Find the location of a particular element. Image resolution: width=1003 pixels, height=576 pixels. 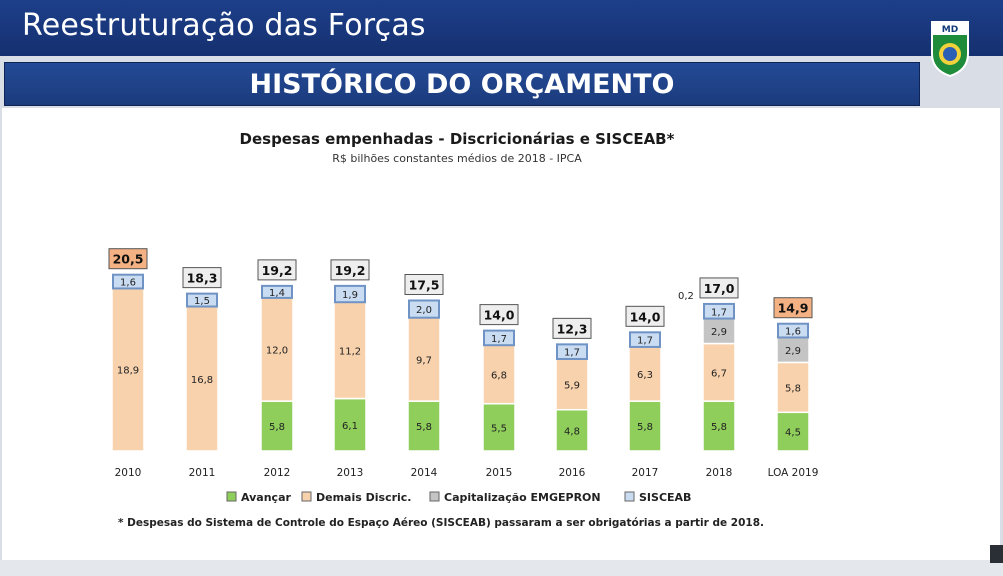

x-tick-label: 2012 is located at coordinates (277, 473).